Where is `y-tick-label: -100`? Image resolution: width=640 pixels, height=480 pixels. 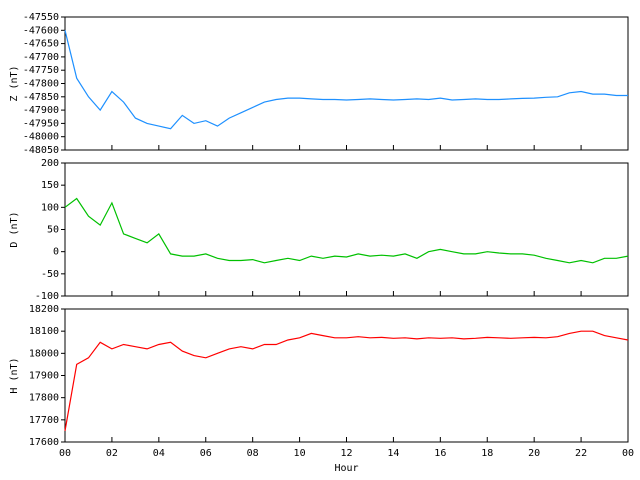 y-tick-label: -100 is located at coordinates (47, 296).